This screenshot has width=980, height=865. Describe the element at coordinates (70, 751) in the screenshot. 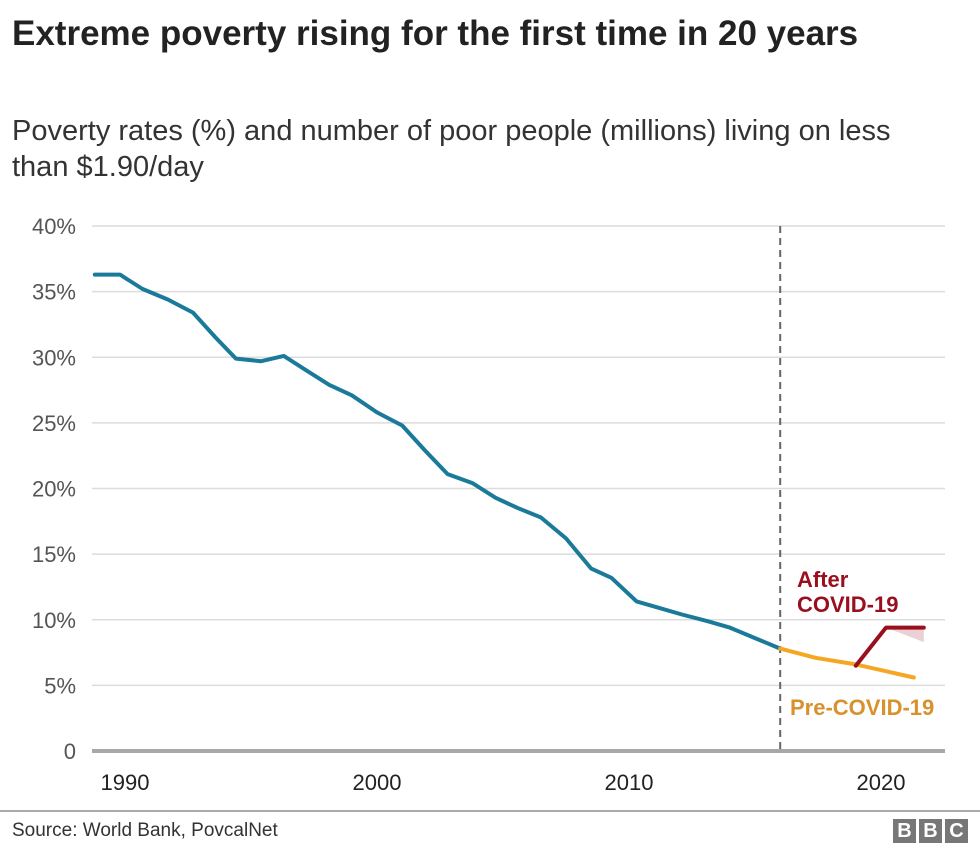

I see `y-tick-label: 0` at that location.